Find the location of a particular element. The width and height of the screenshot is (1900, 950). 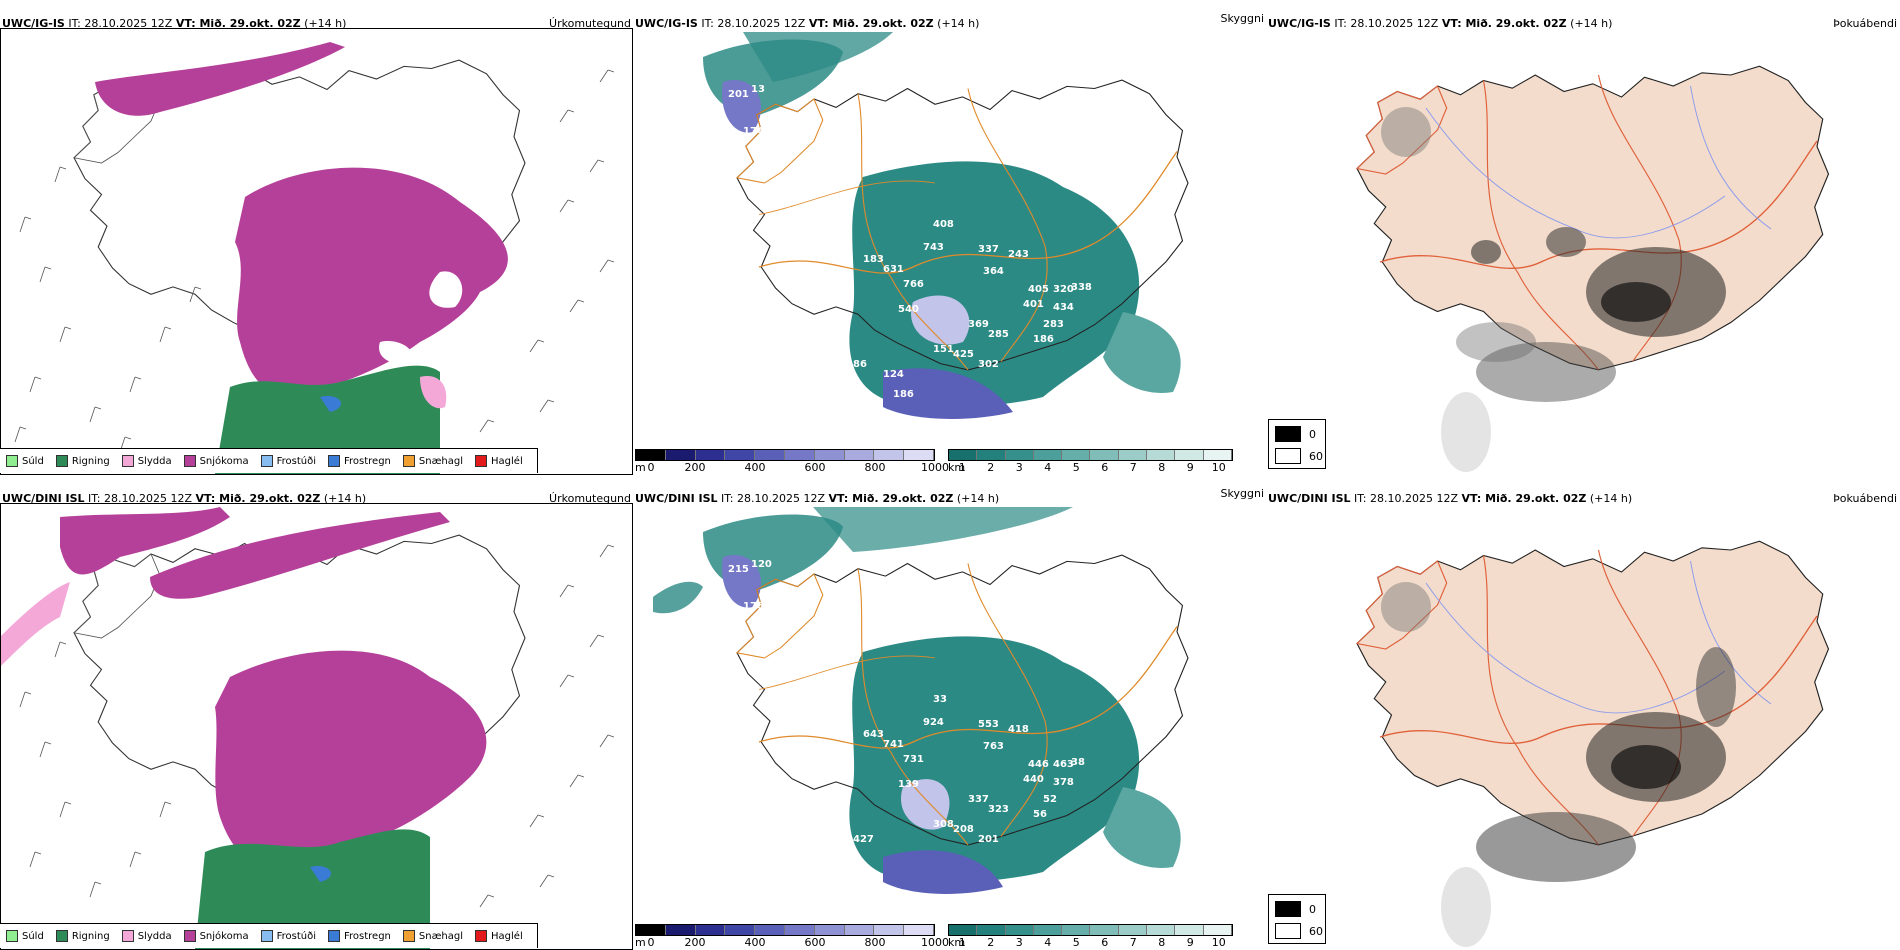

colorbar-unit: km is located at coordinates (957, 467).